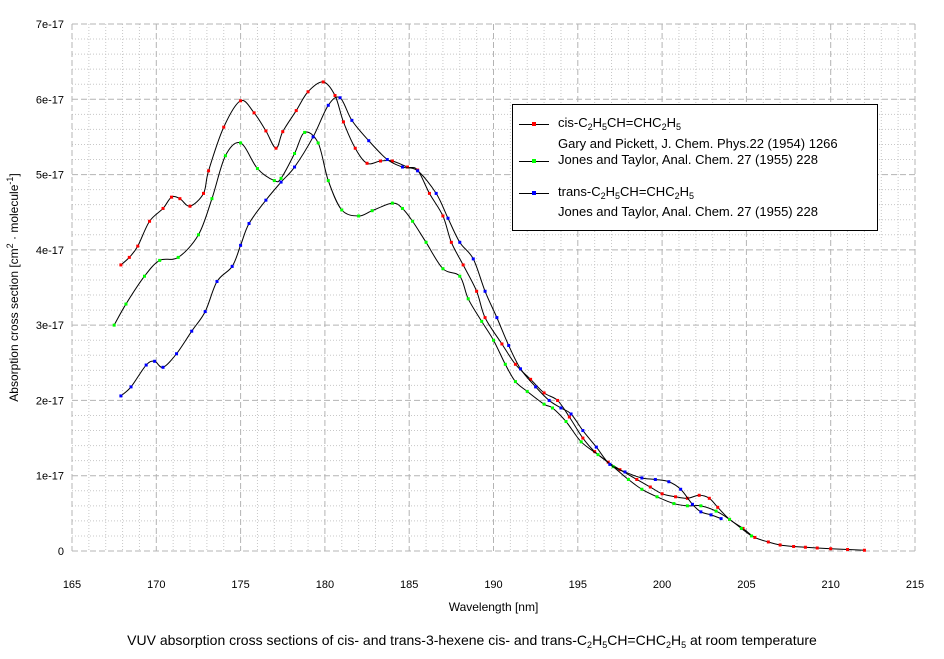 Image resolution: width=944 pixels, height=659 pixels. What do you see at coordinates (50, 100) in the screenshot?
I see `y-tick-label: 6e-17` at bounding box center [50, 100].